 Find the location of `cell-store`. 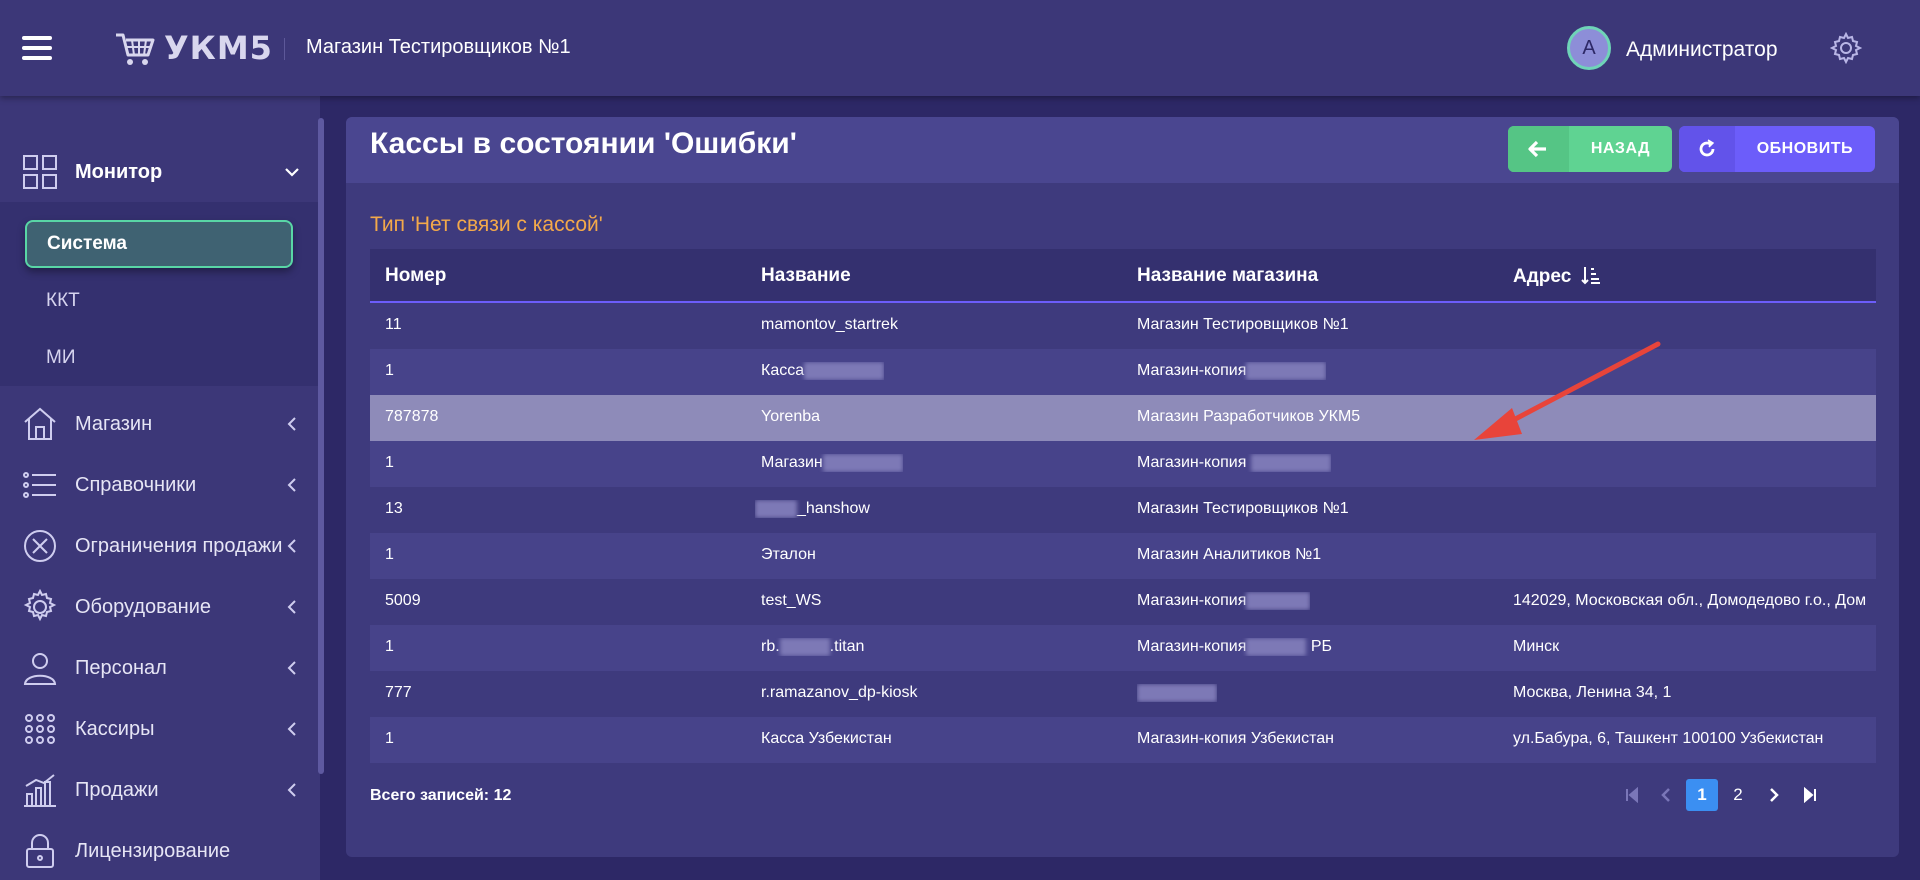

cell-store is located at coordinates (1177, 693).